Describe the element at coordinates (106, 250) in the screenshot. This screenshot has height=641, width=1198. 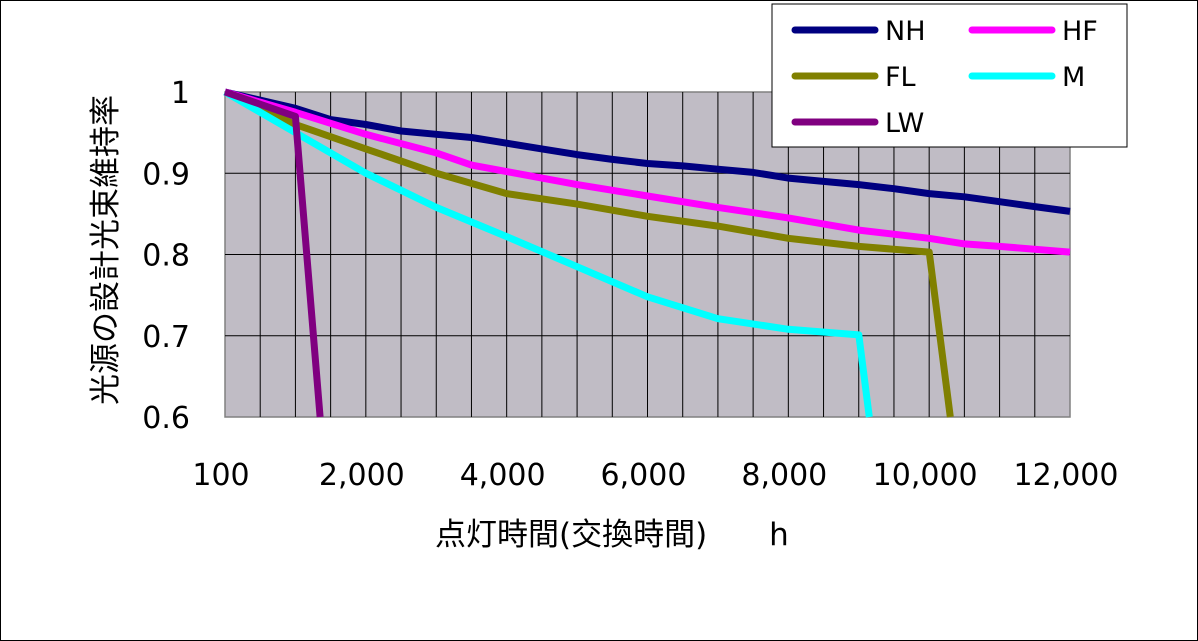
I see `y-axis-title: 光源の設計光束維持率` at that location.